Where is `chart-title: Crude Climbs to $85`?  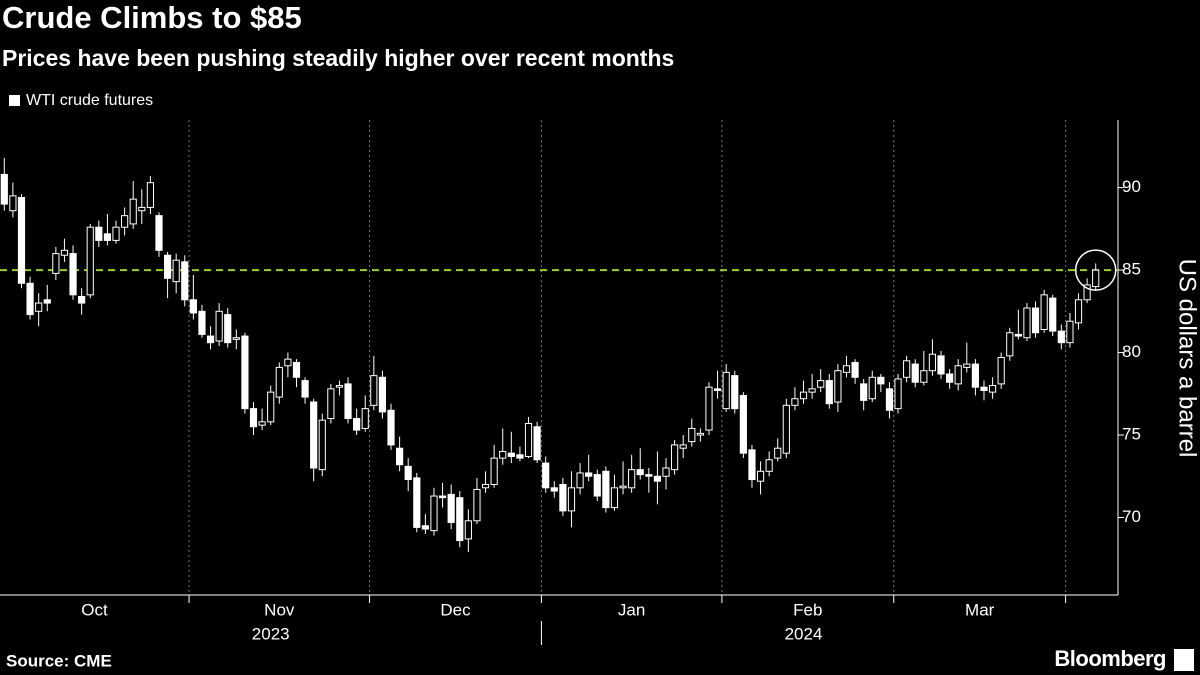 chart-title: Crude Climbs to $85 is located at coordinates (152, 17).